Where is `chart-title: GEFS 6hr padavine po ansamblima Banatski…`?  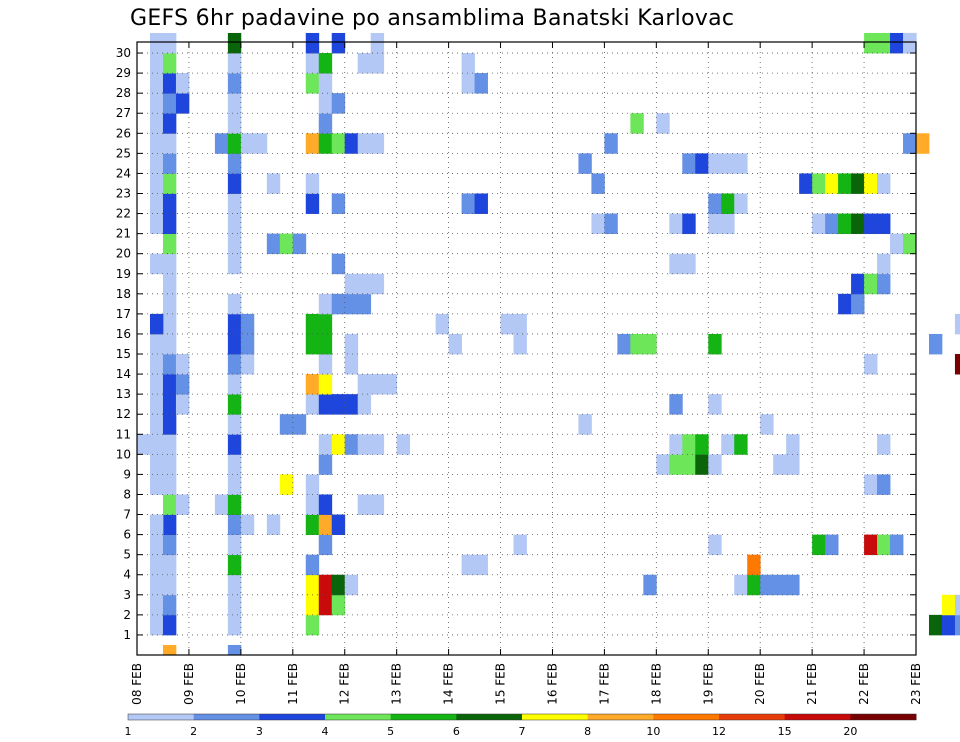 chart-title: GEFS 6hr padavine po ansamblima Banatski… is located at coordinates (432, 18).